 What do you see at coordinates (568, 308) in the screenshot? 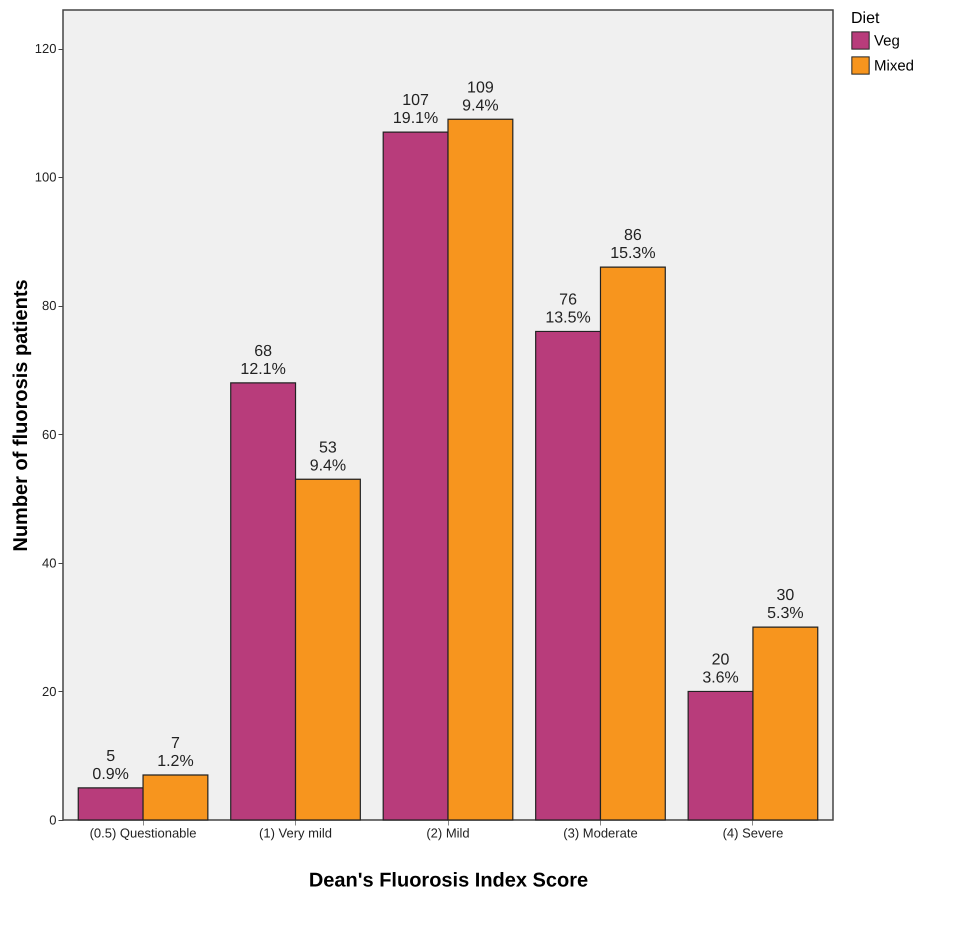
I see `data-label: 76 13.5%` at bounding box center [568, 308].